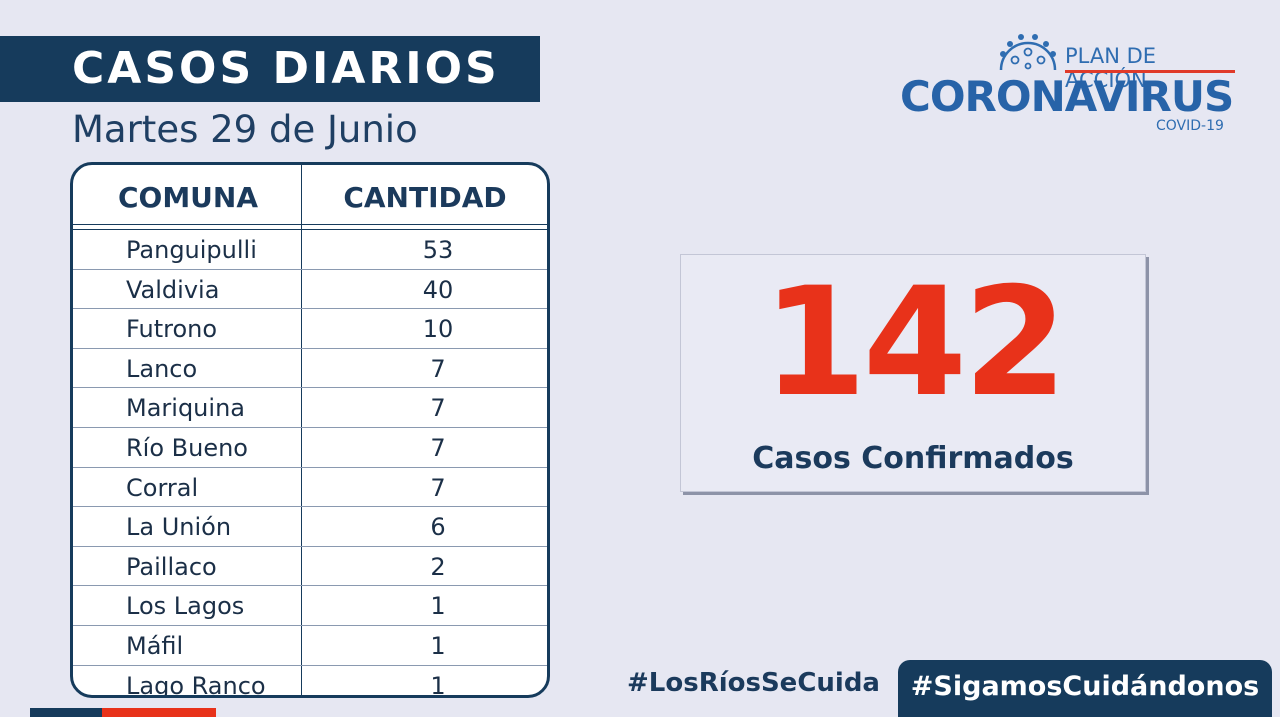  Describe the element at coordinates (196, 684) in the screenshot. I see `comuna-cell: Lago Ranco` at that location.